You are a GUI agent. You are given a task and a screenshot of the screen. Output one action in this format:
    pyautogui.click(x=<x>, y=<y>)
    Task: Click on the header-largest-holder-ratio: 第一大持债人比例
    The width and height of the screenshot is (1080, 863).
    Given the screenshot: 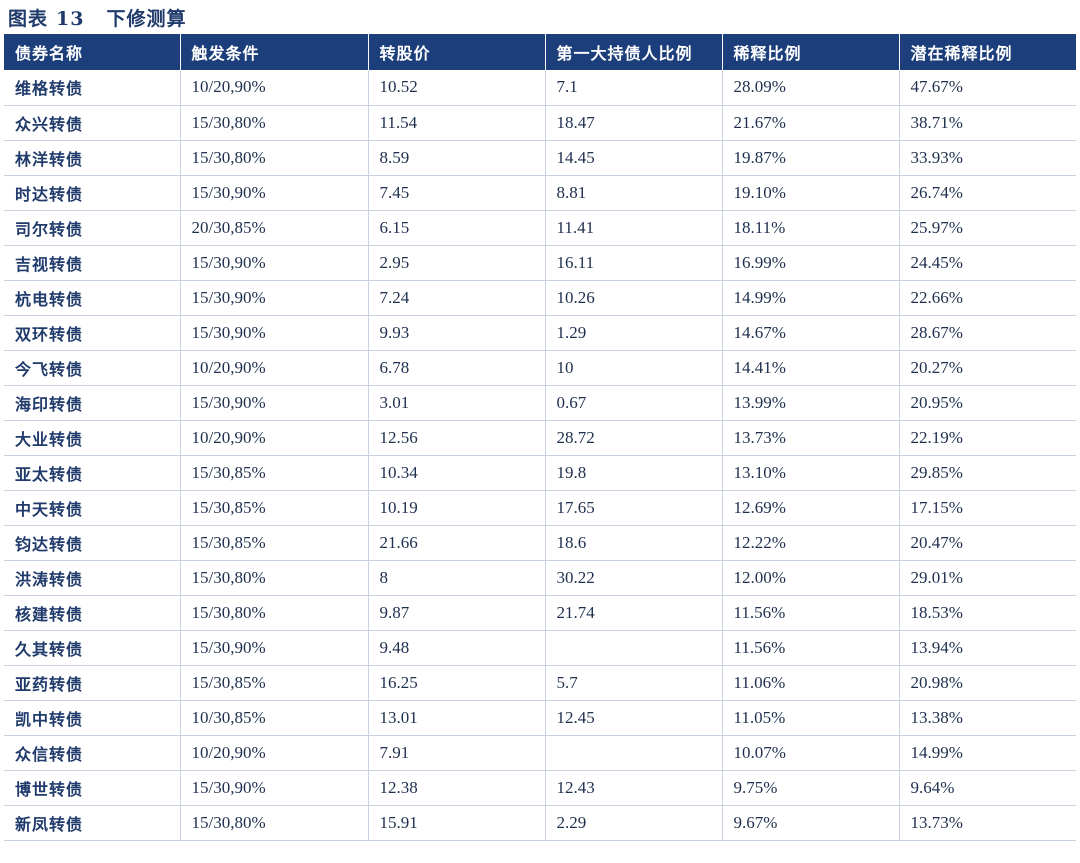 What is the action you would take?
    pyautogui.click(x=634, y=52)
    